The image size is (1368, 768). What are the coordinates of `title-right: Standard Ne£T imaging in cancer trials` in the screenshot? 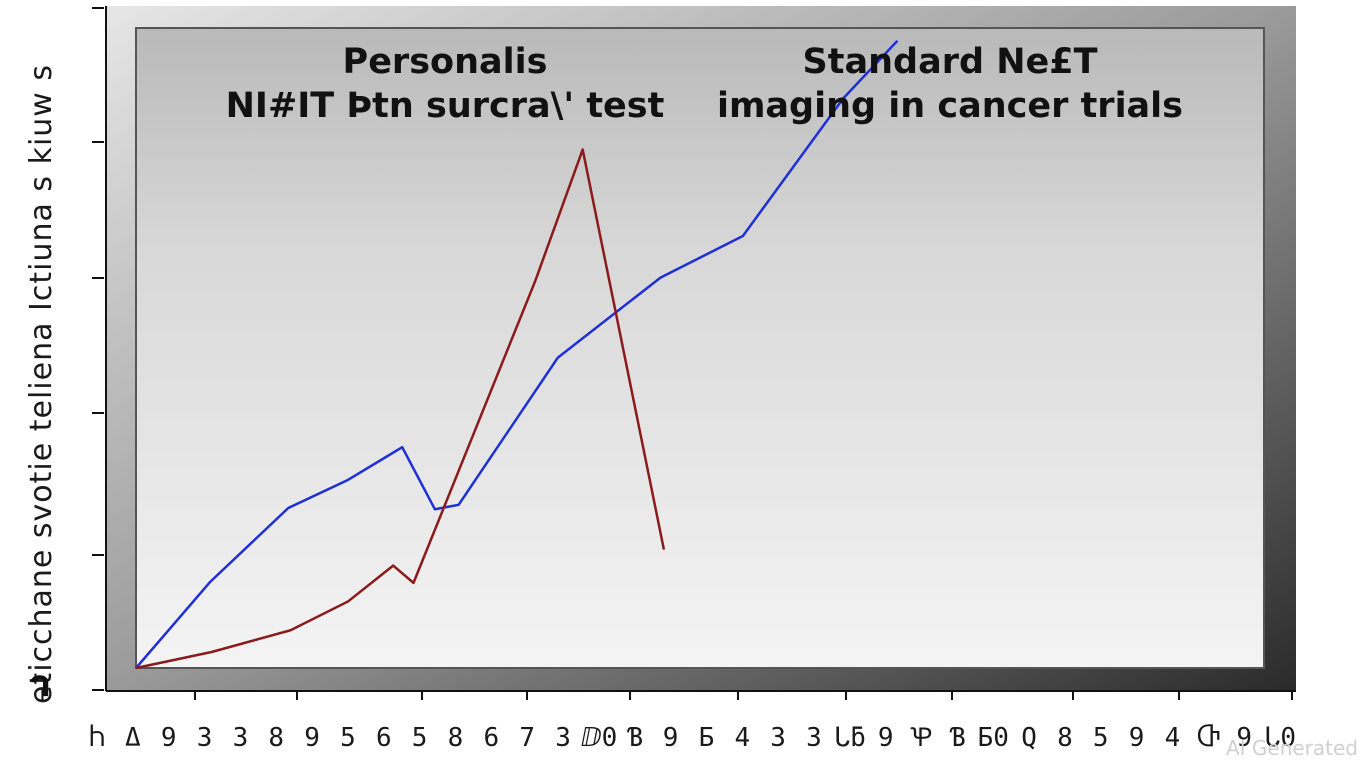 It's located at (950, 84).